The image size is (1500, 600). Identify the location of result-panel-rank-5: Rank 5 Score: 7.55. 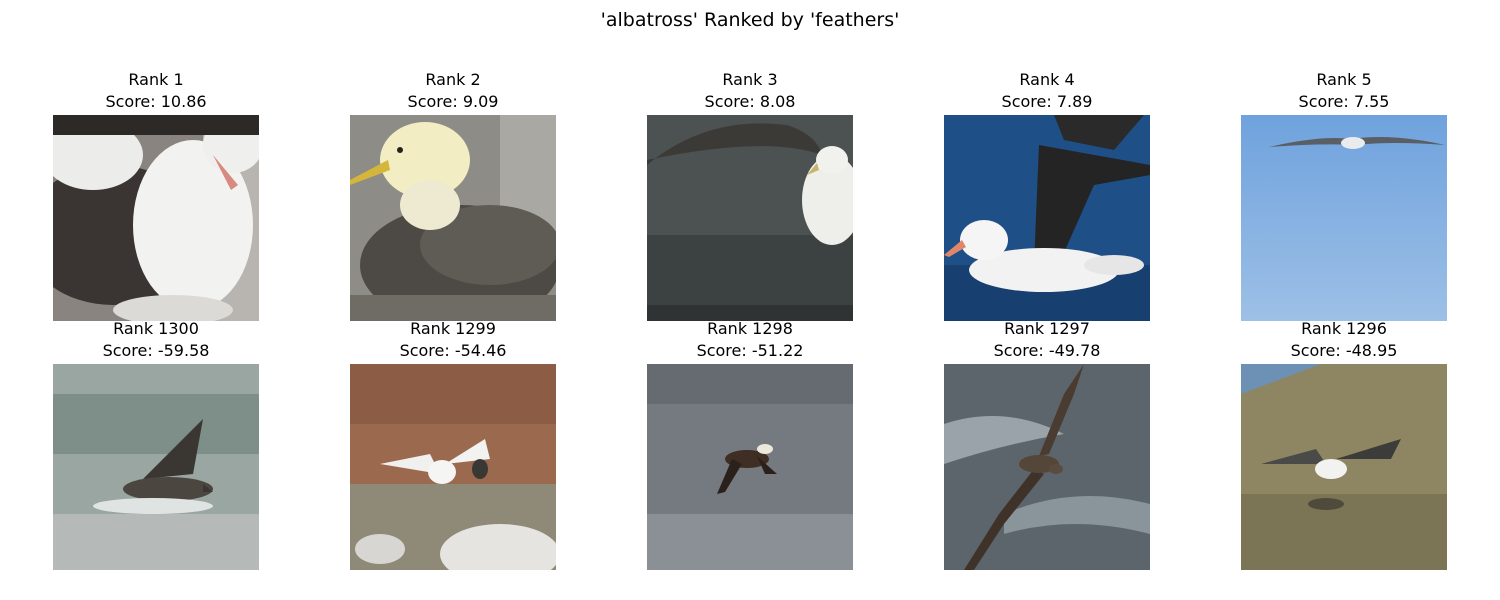
(1344, 196).